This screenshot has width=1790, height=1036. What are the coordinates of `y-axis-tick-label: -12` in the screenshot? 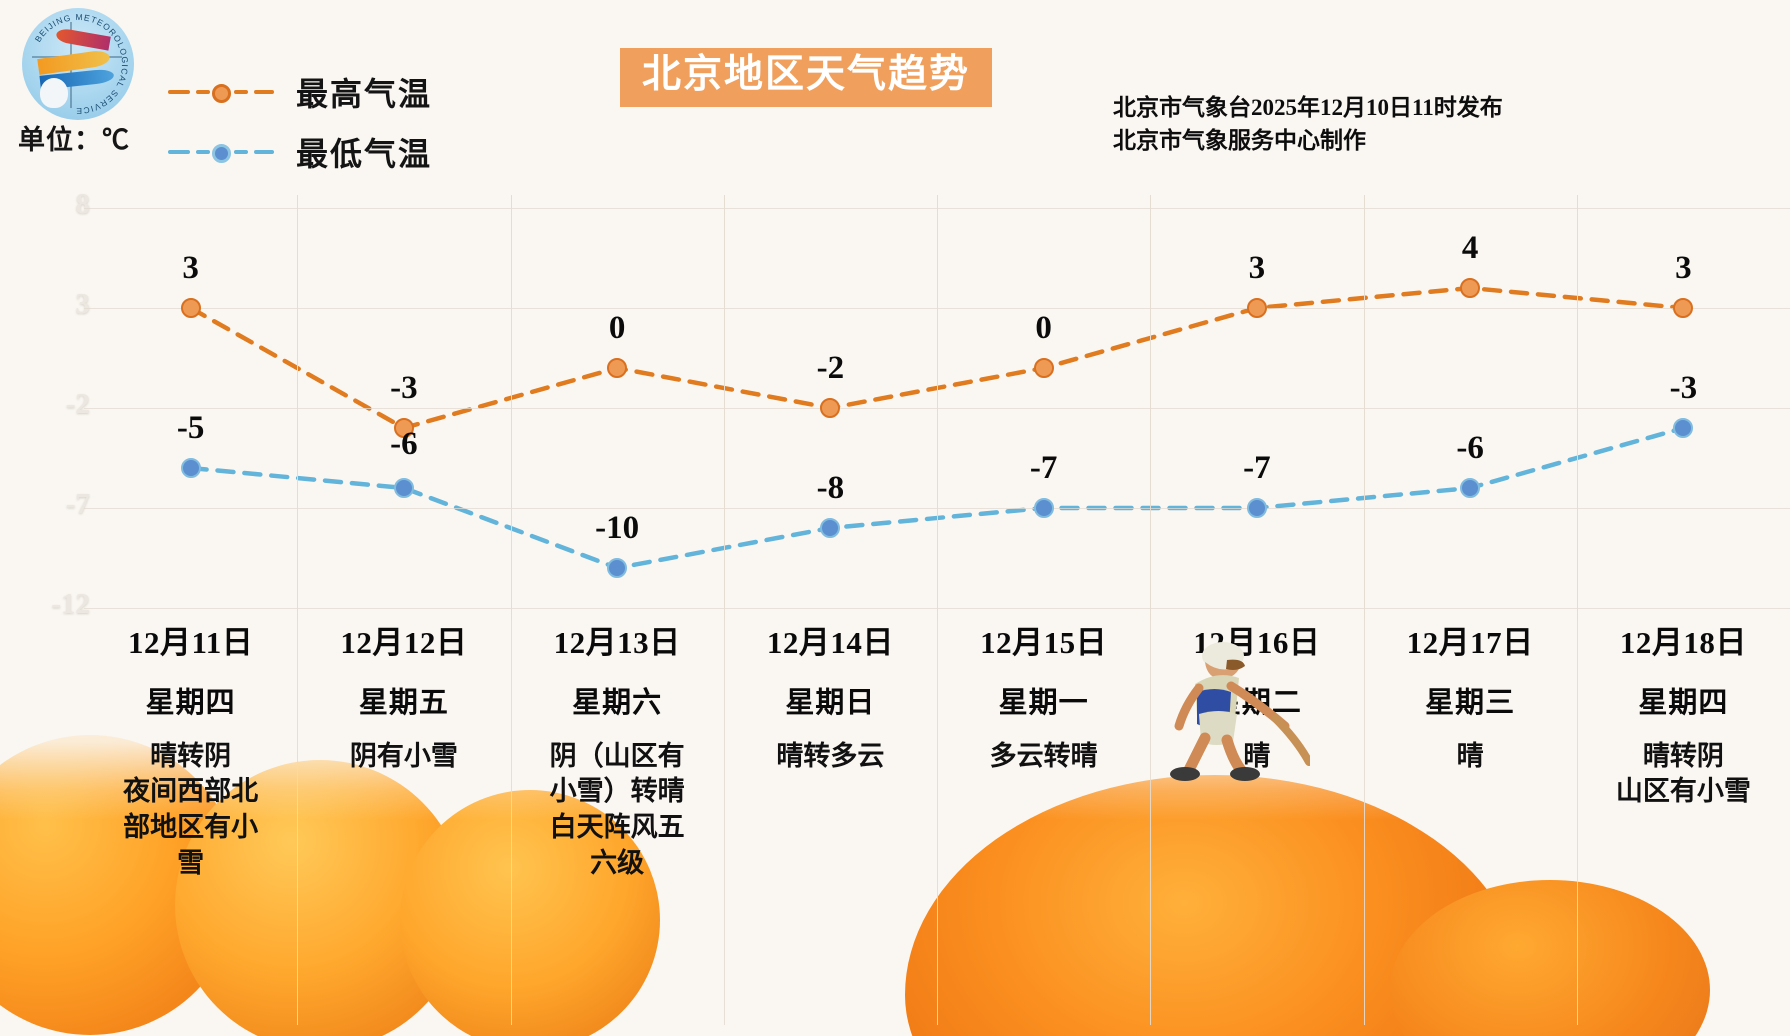 It's located at (70, 604).